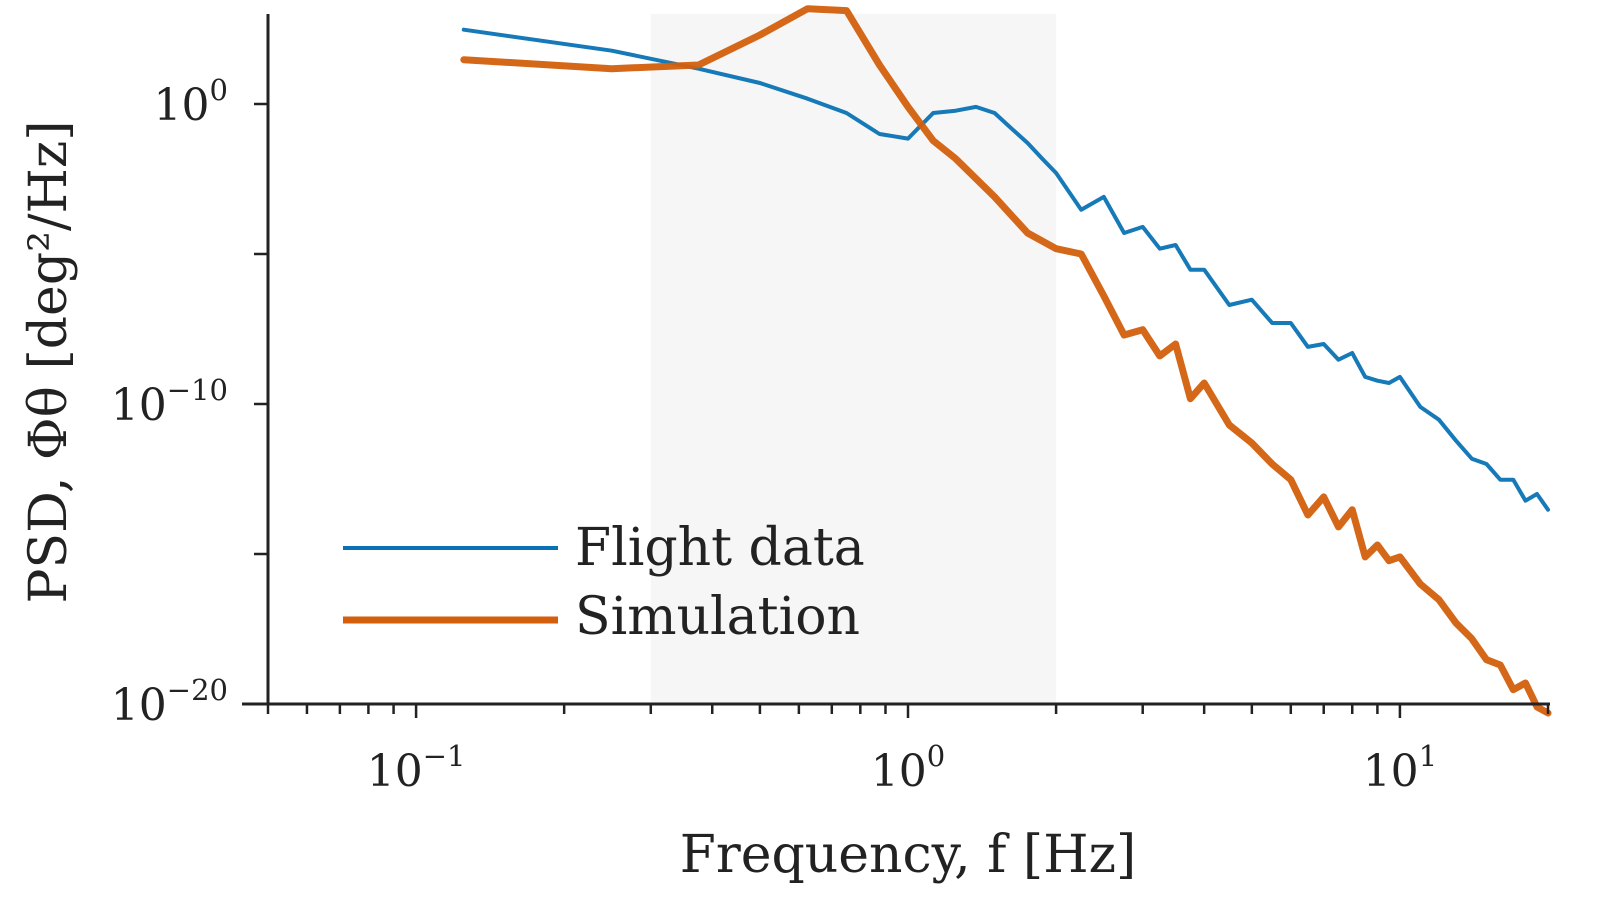  What do you see at coordinates (908, 855) in the screenshot?
I see `x-axis-label: Frequency, f [Hz]` at bounding box center [908, 855].